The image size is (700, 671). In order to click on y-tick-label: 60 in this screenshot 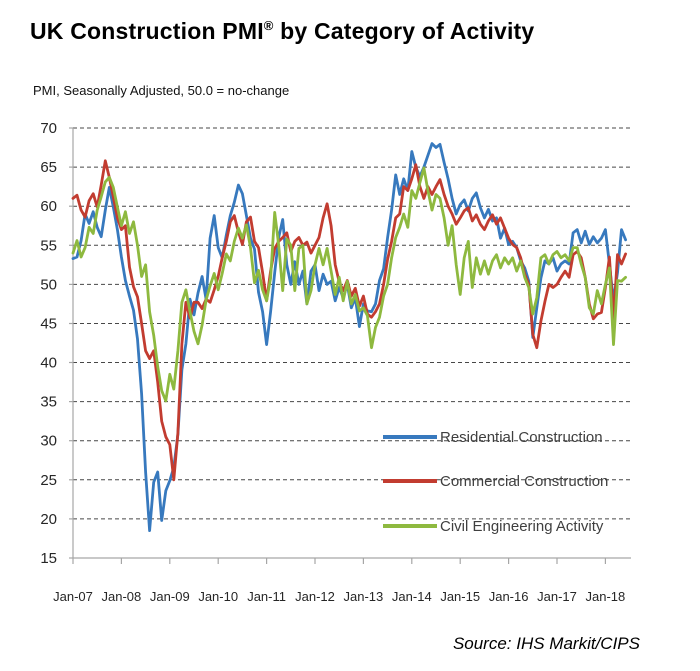, I will do `click(48, 206)`.